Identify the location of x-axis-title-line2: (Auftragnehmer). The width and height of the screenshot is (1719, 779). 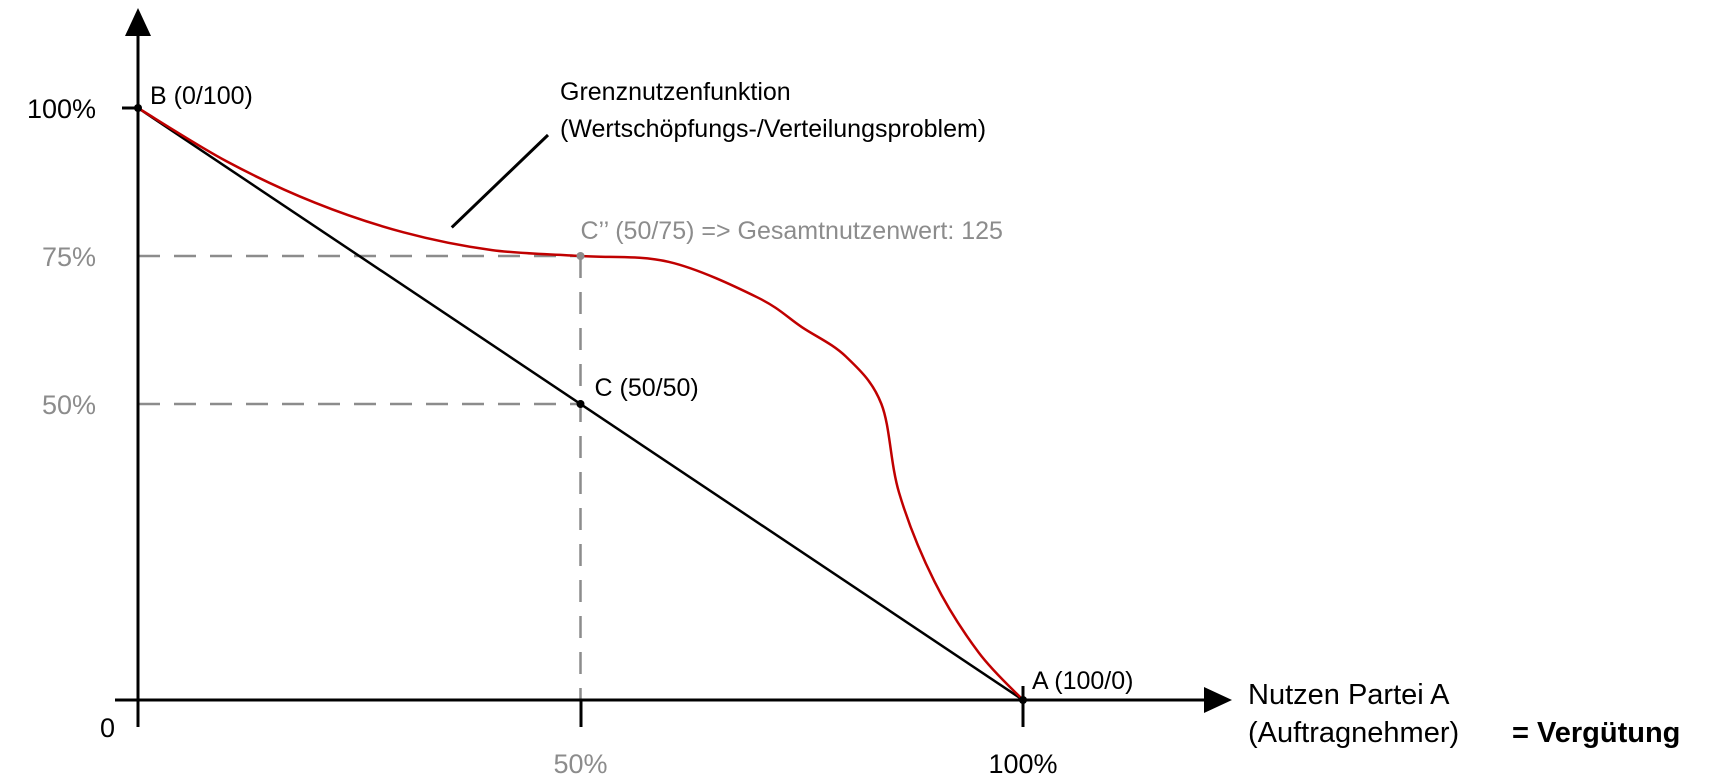
(1353, 733).